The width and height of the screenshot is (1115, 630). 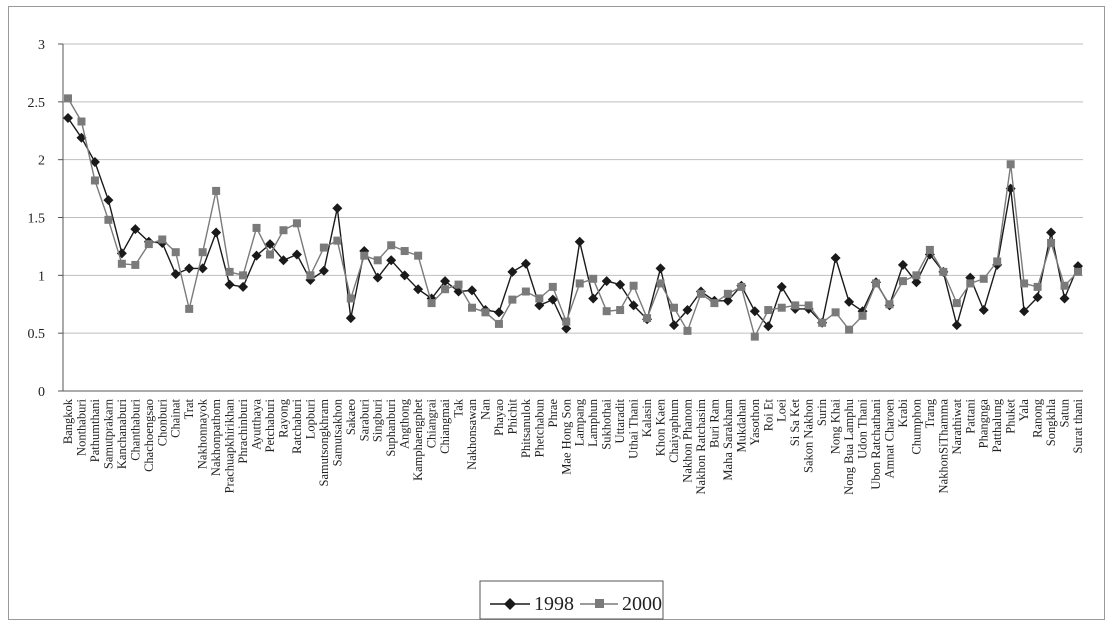 What do you see at coordinates (889, 438) in the screenshot?
I see `x-tick-label: Amnat Charoen` at bounding box center [889, 438].